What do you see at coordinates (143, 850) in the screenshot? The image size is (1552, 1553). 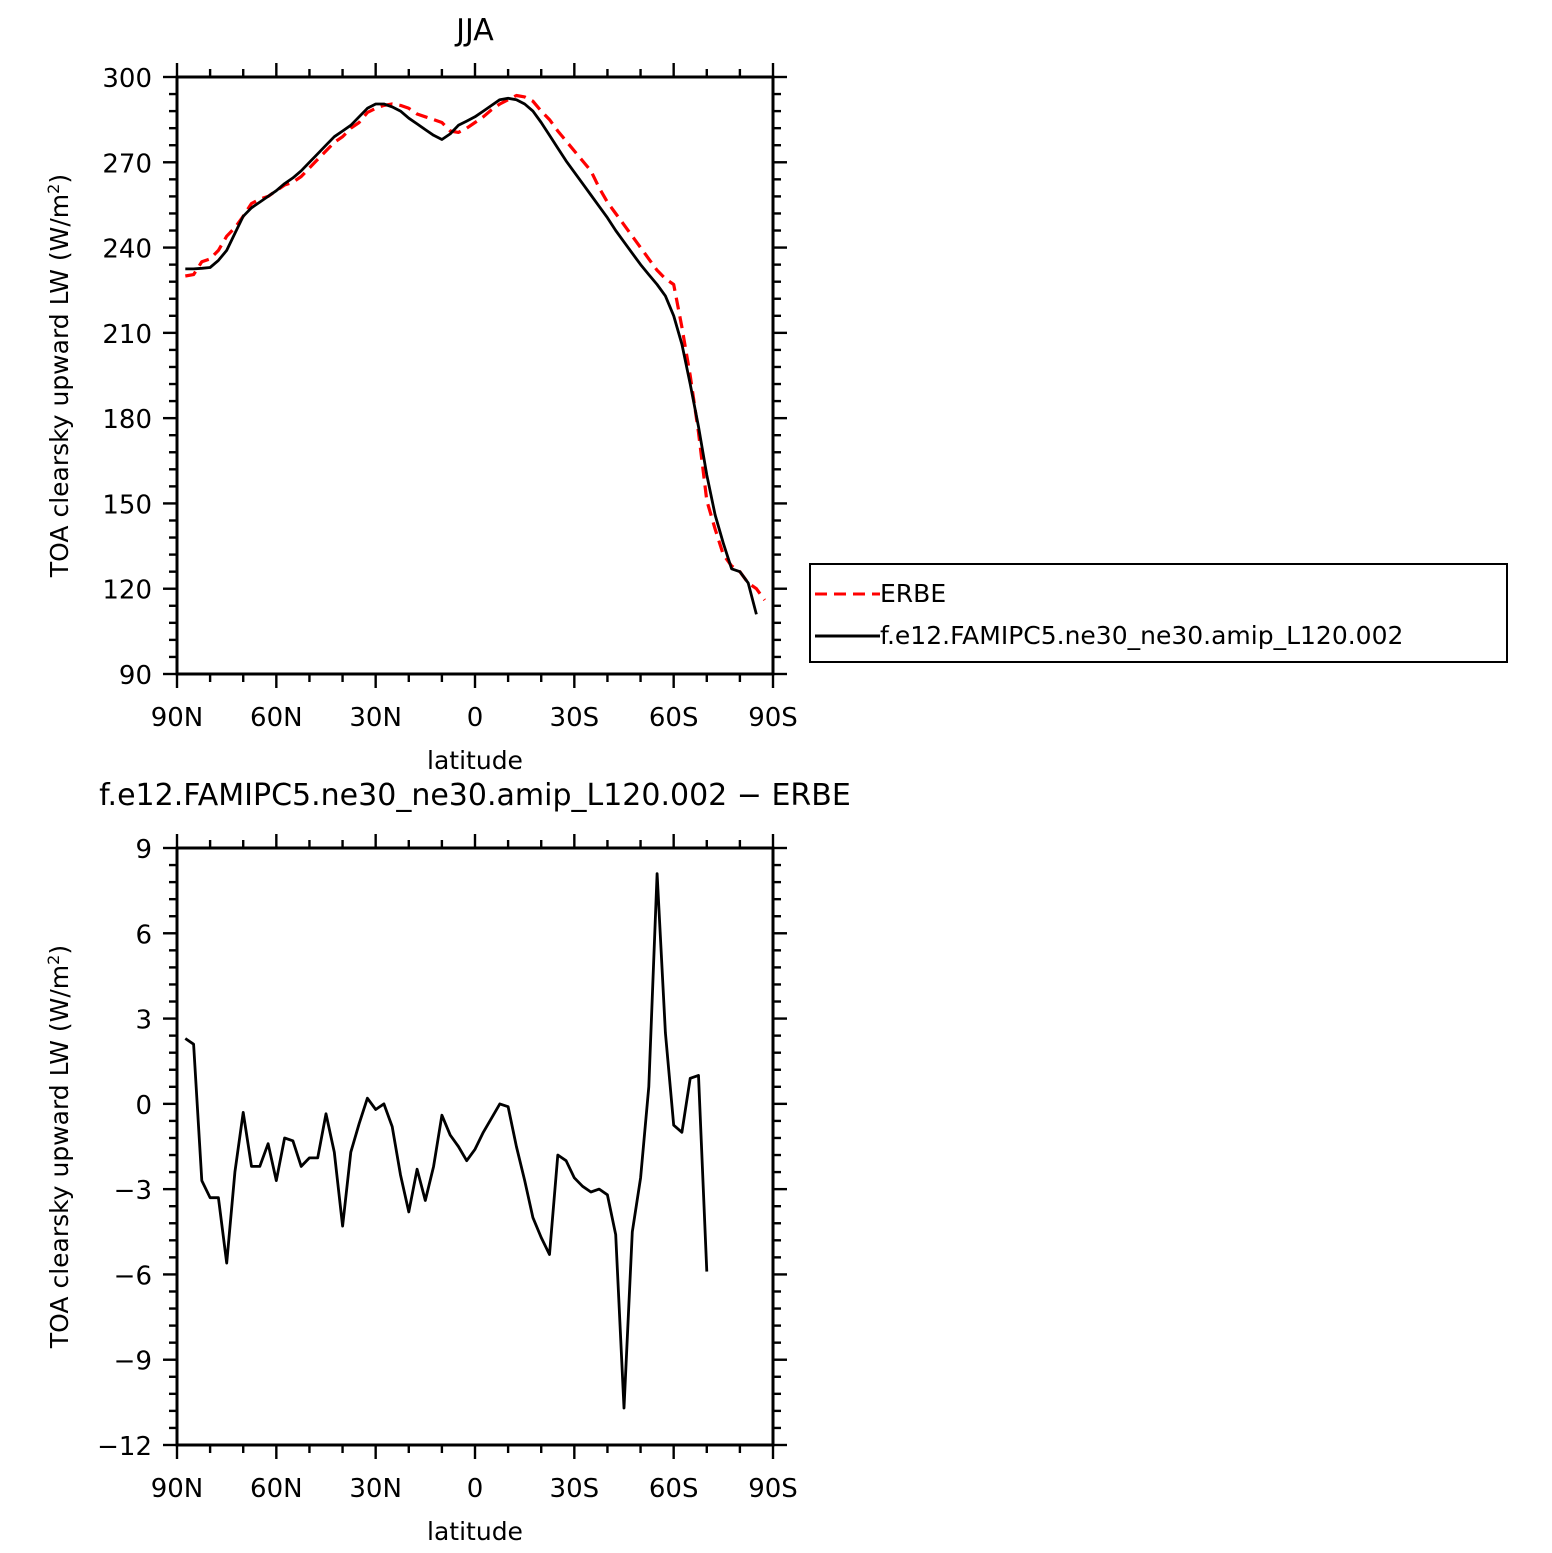 I see `y-tick-label: 9` at bounding box center [143, 850].